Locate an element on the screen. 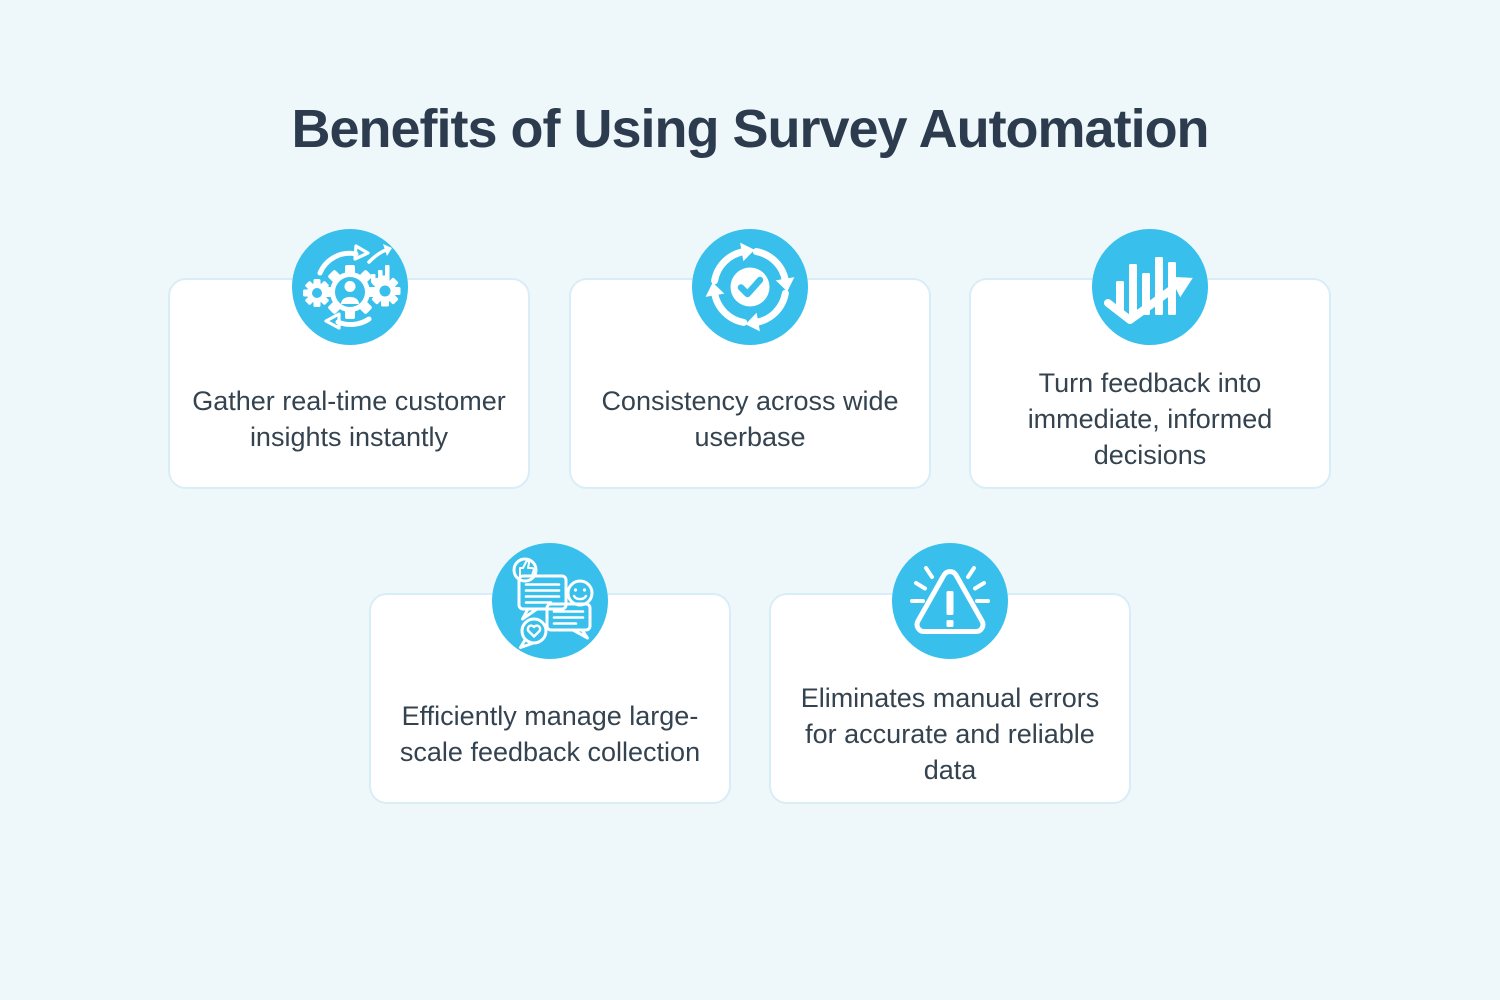 The image size is (1500, 1000). page-title: Benefits of Using Survey Automation is located at coordinates (750, 129).